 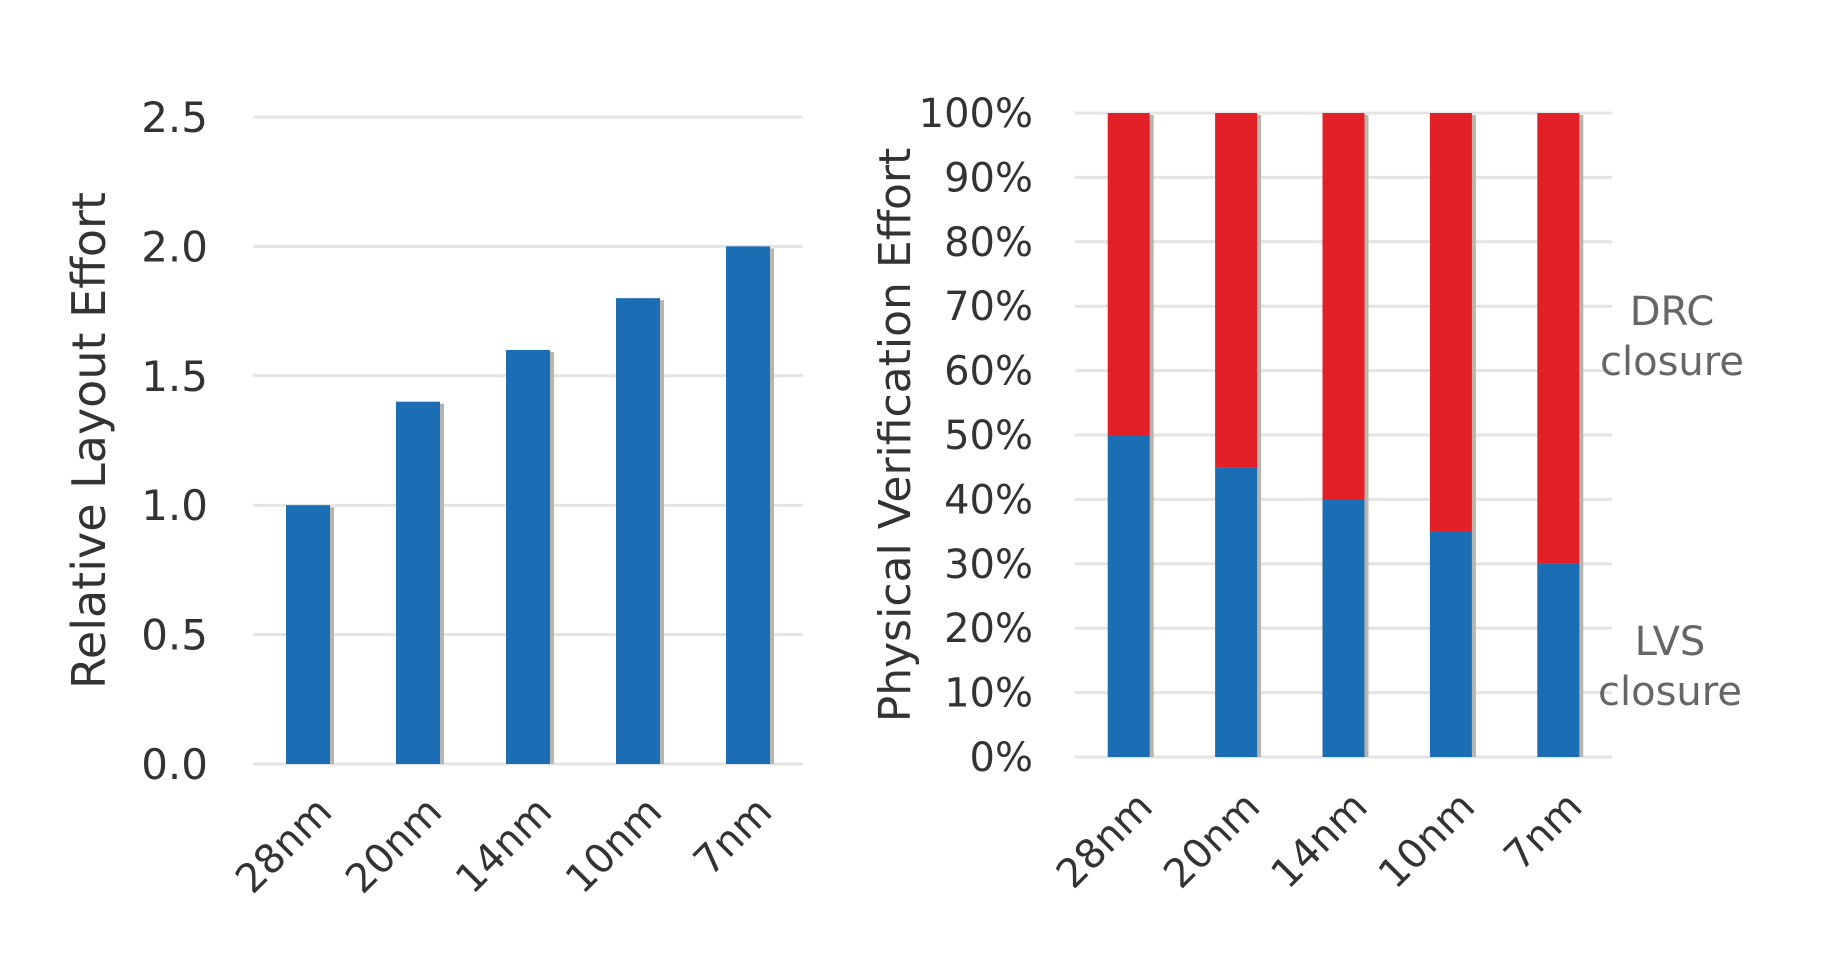 I want to click on y-tick-label: 100%, so click(x=976, y=114).